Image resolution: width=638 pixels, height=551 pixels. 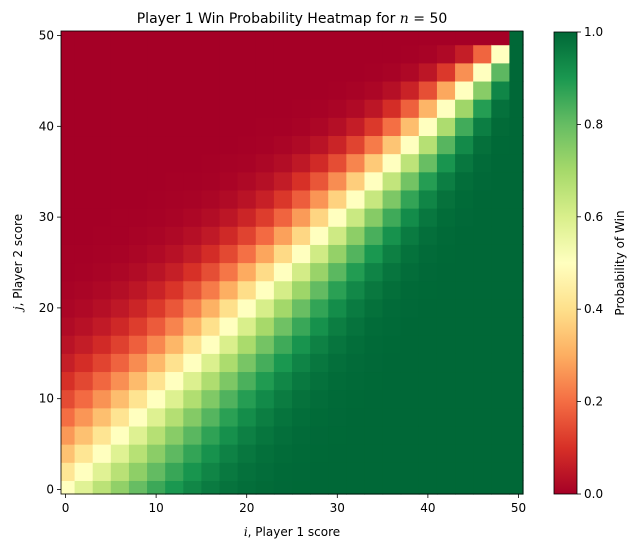 What do you see at coordinates (46, 217) in the screenshot?
I see `y-tick-label: 30` at bounding box center [46, 217].